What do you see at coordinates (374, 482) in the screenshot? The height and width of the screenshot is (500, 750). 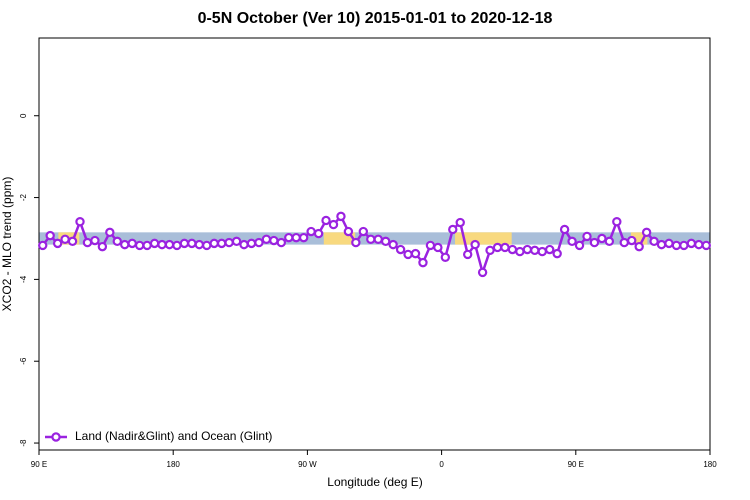 I see `x-axis-label: Longitude (deg E)` at bounding box center [374, 482].